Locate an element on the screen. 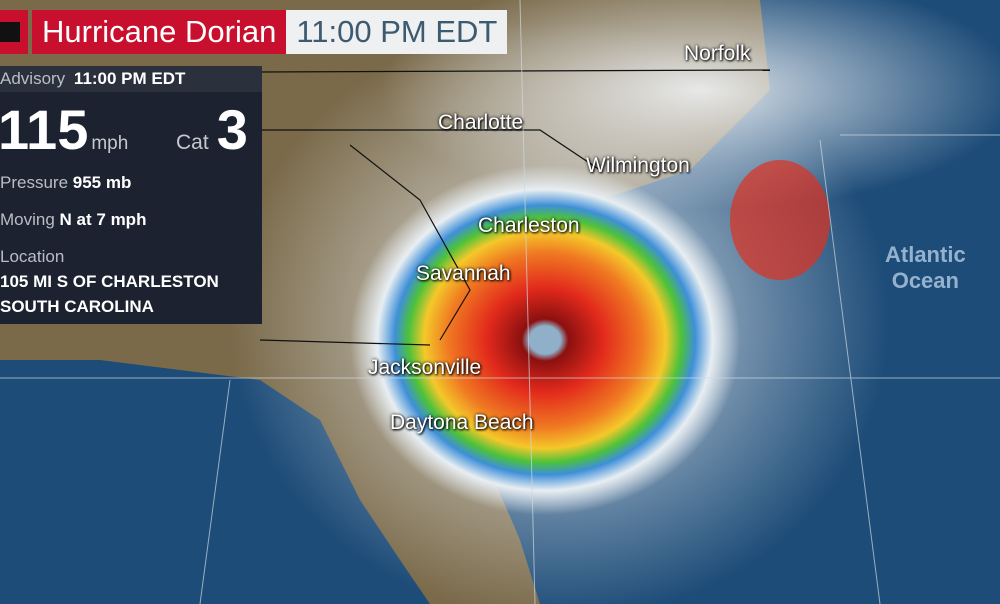  storm-name: Hurricane Dorian is located at coordinates (159, 32).